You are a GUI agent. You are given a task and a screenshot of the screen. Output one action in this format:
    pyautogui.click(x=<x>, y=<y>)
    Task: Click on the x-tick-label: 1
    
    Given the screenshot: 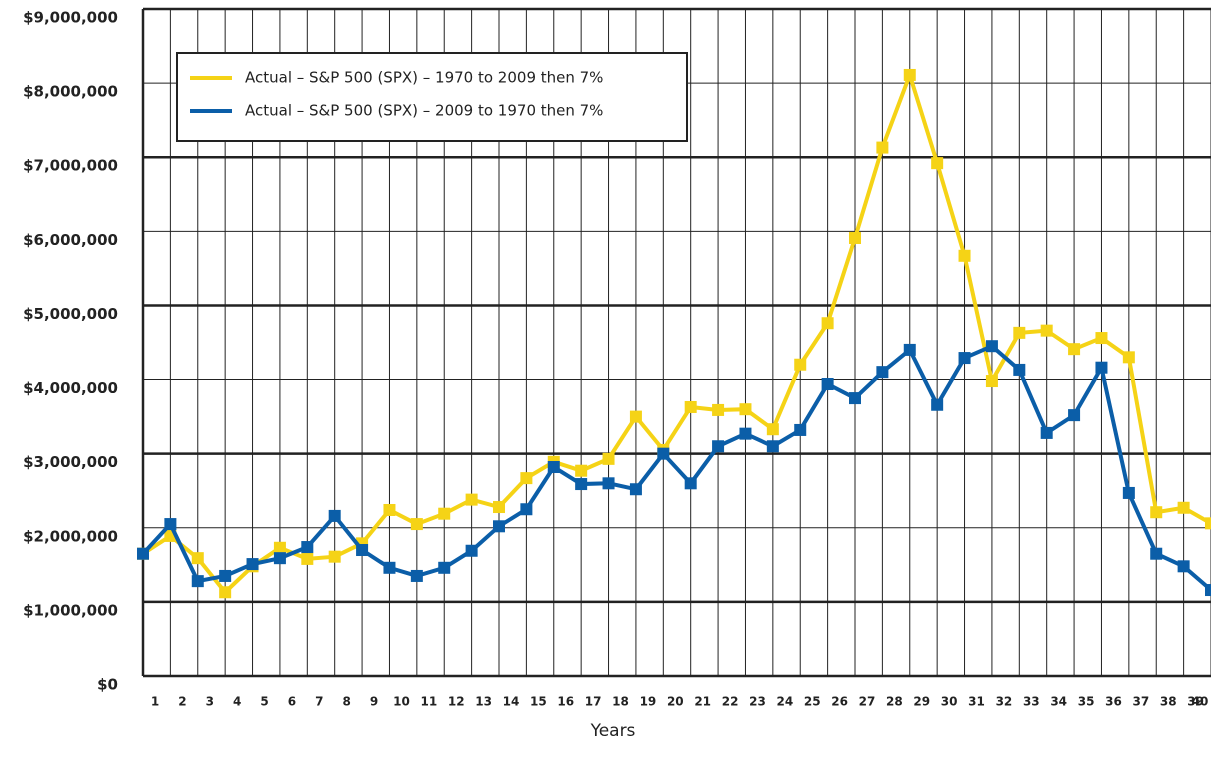 What is the action you would take?
    pyautogui.click(x=155, y=702)
    